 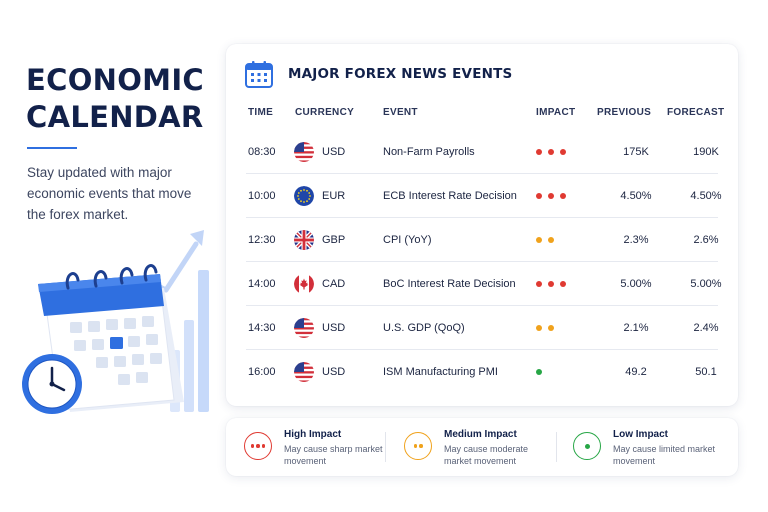 What do you see at coordinates (636, 284) in the screenshot?
I see `previous-value: 5.00%` at bounding box center [636, 284].